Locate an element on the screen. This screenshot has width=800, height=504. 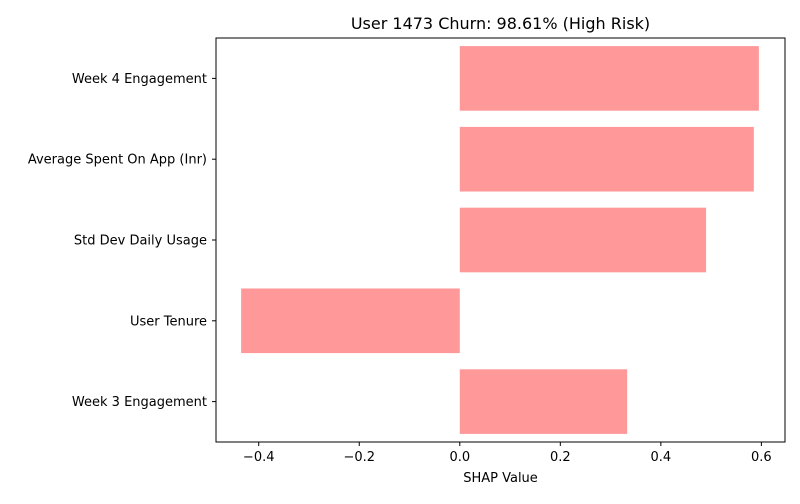
x-tick-label: 0.2 is located at coordinates (560, 457).